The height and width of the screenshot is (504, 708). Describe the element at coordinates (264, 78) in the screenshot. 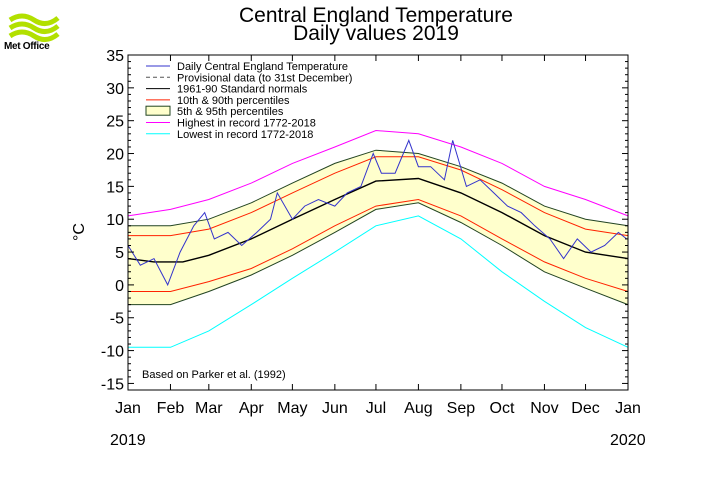

I see `legend-entry: Provisional data (to 31st December)` at that location.